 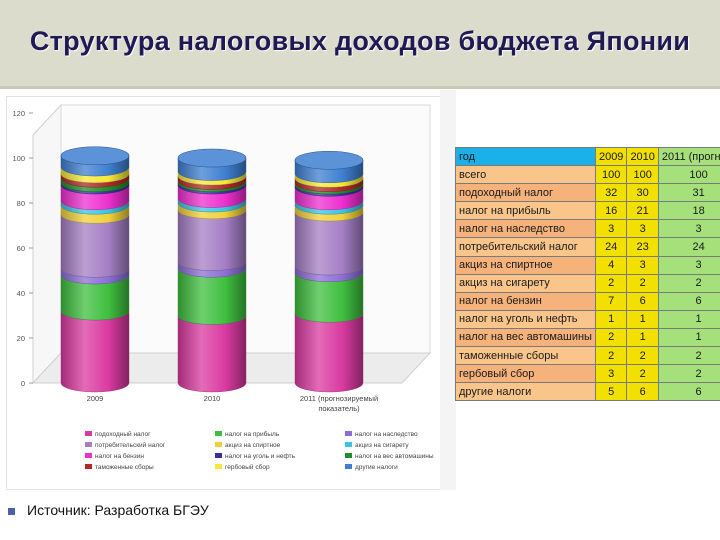 What do you see at coordinates (360, 87) in the screenshot?
I see `title-divider` at bounding box center [360, 87].